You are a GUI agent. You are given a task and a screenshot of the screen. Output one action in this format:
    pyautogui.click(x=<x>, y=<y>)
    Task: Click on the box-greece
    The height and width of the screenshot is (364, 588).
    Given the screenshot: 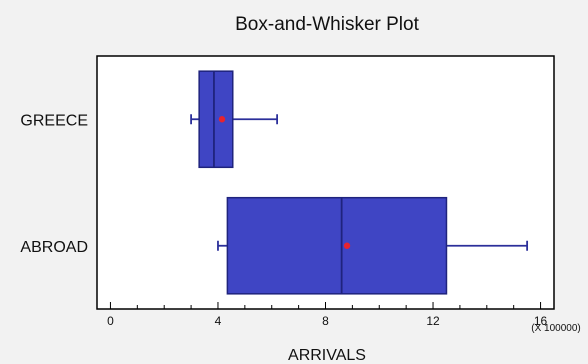 What is the action you would take?
    pyautogui.click(x=234, y=119)
    